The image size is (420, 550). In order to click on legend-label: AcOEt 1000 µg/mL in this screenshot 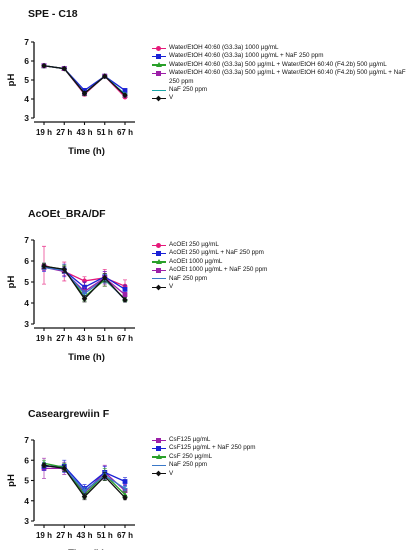, I will do `click(196, 261)`.